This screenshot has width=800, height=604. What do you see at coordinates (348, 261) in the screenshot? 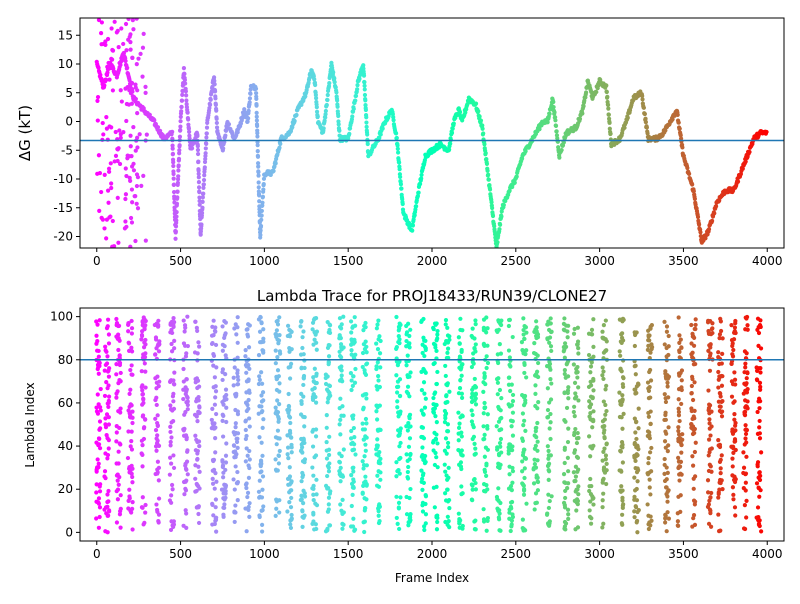
I see `dg-xtick-label: 1500` at bounding box center [348, 261].